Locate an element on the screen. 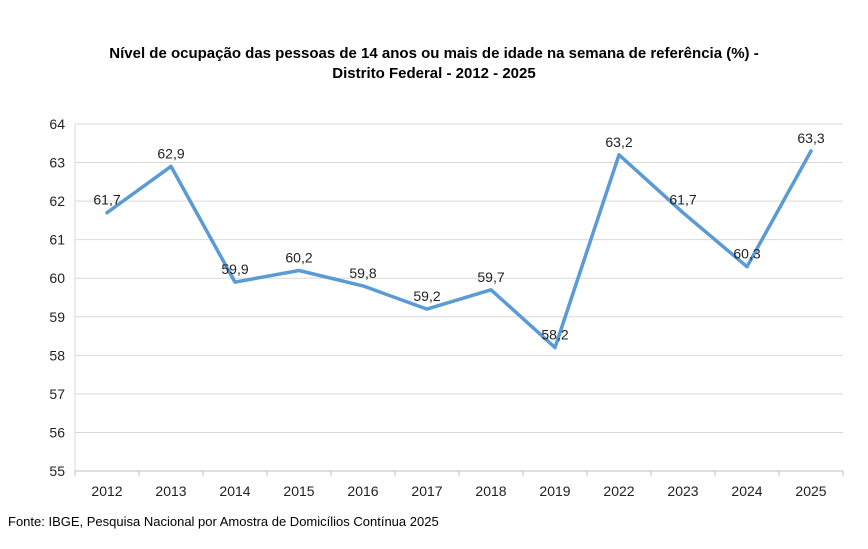  data-label: 63,2 is located at coordinates (618, 142).